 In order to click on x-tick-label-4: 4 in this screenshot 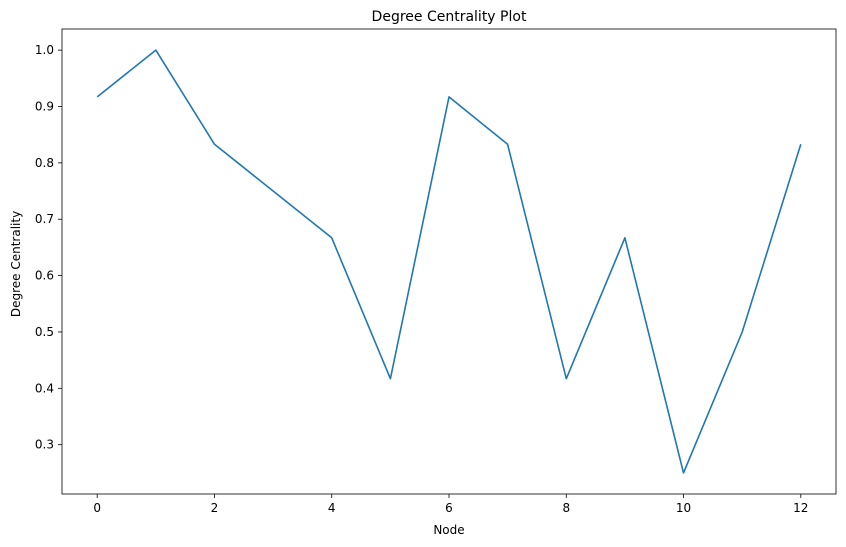, I will do `click(332, 508)`.